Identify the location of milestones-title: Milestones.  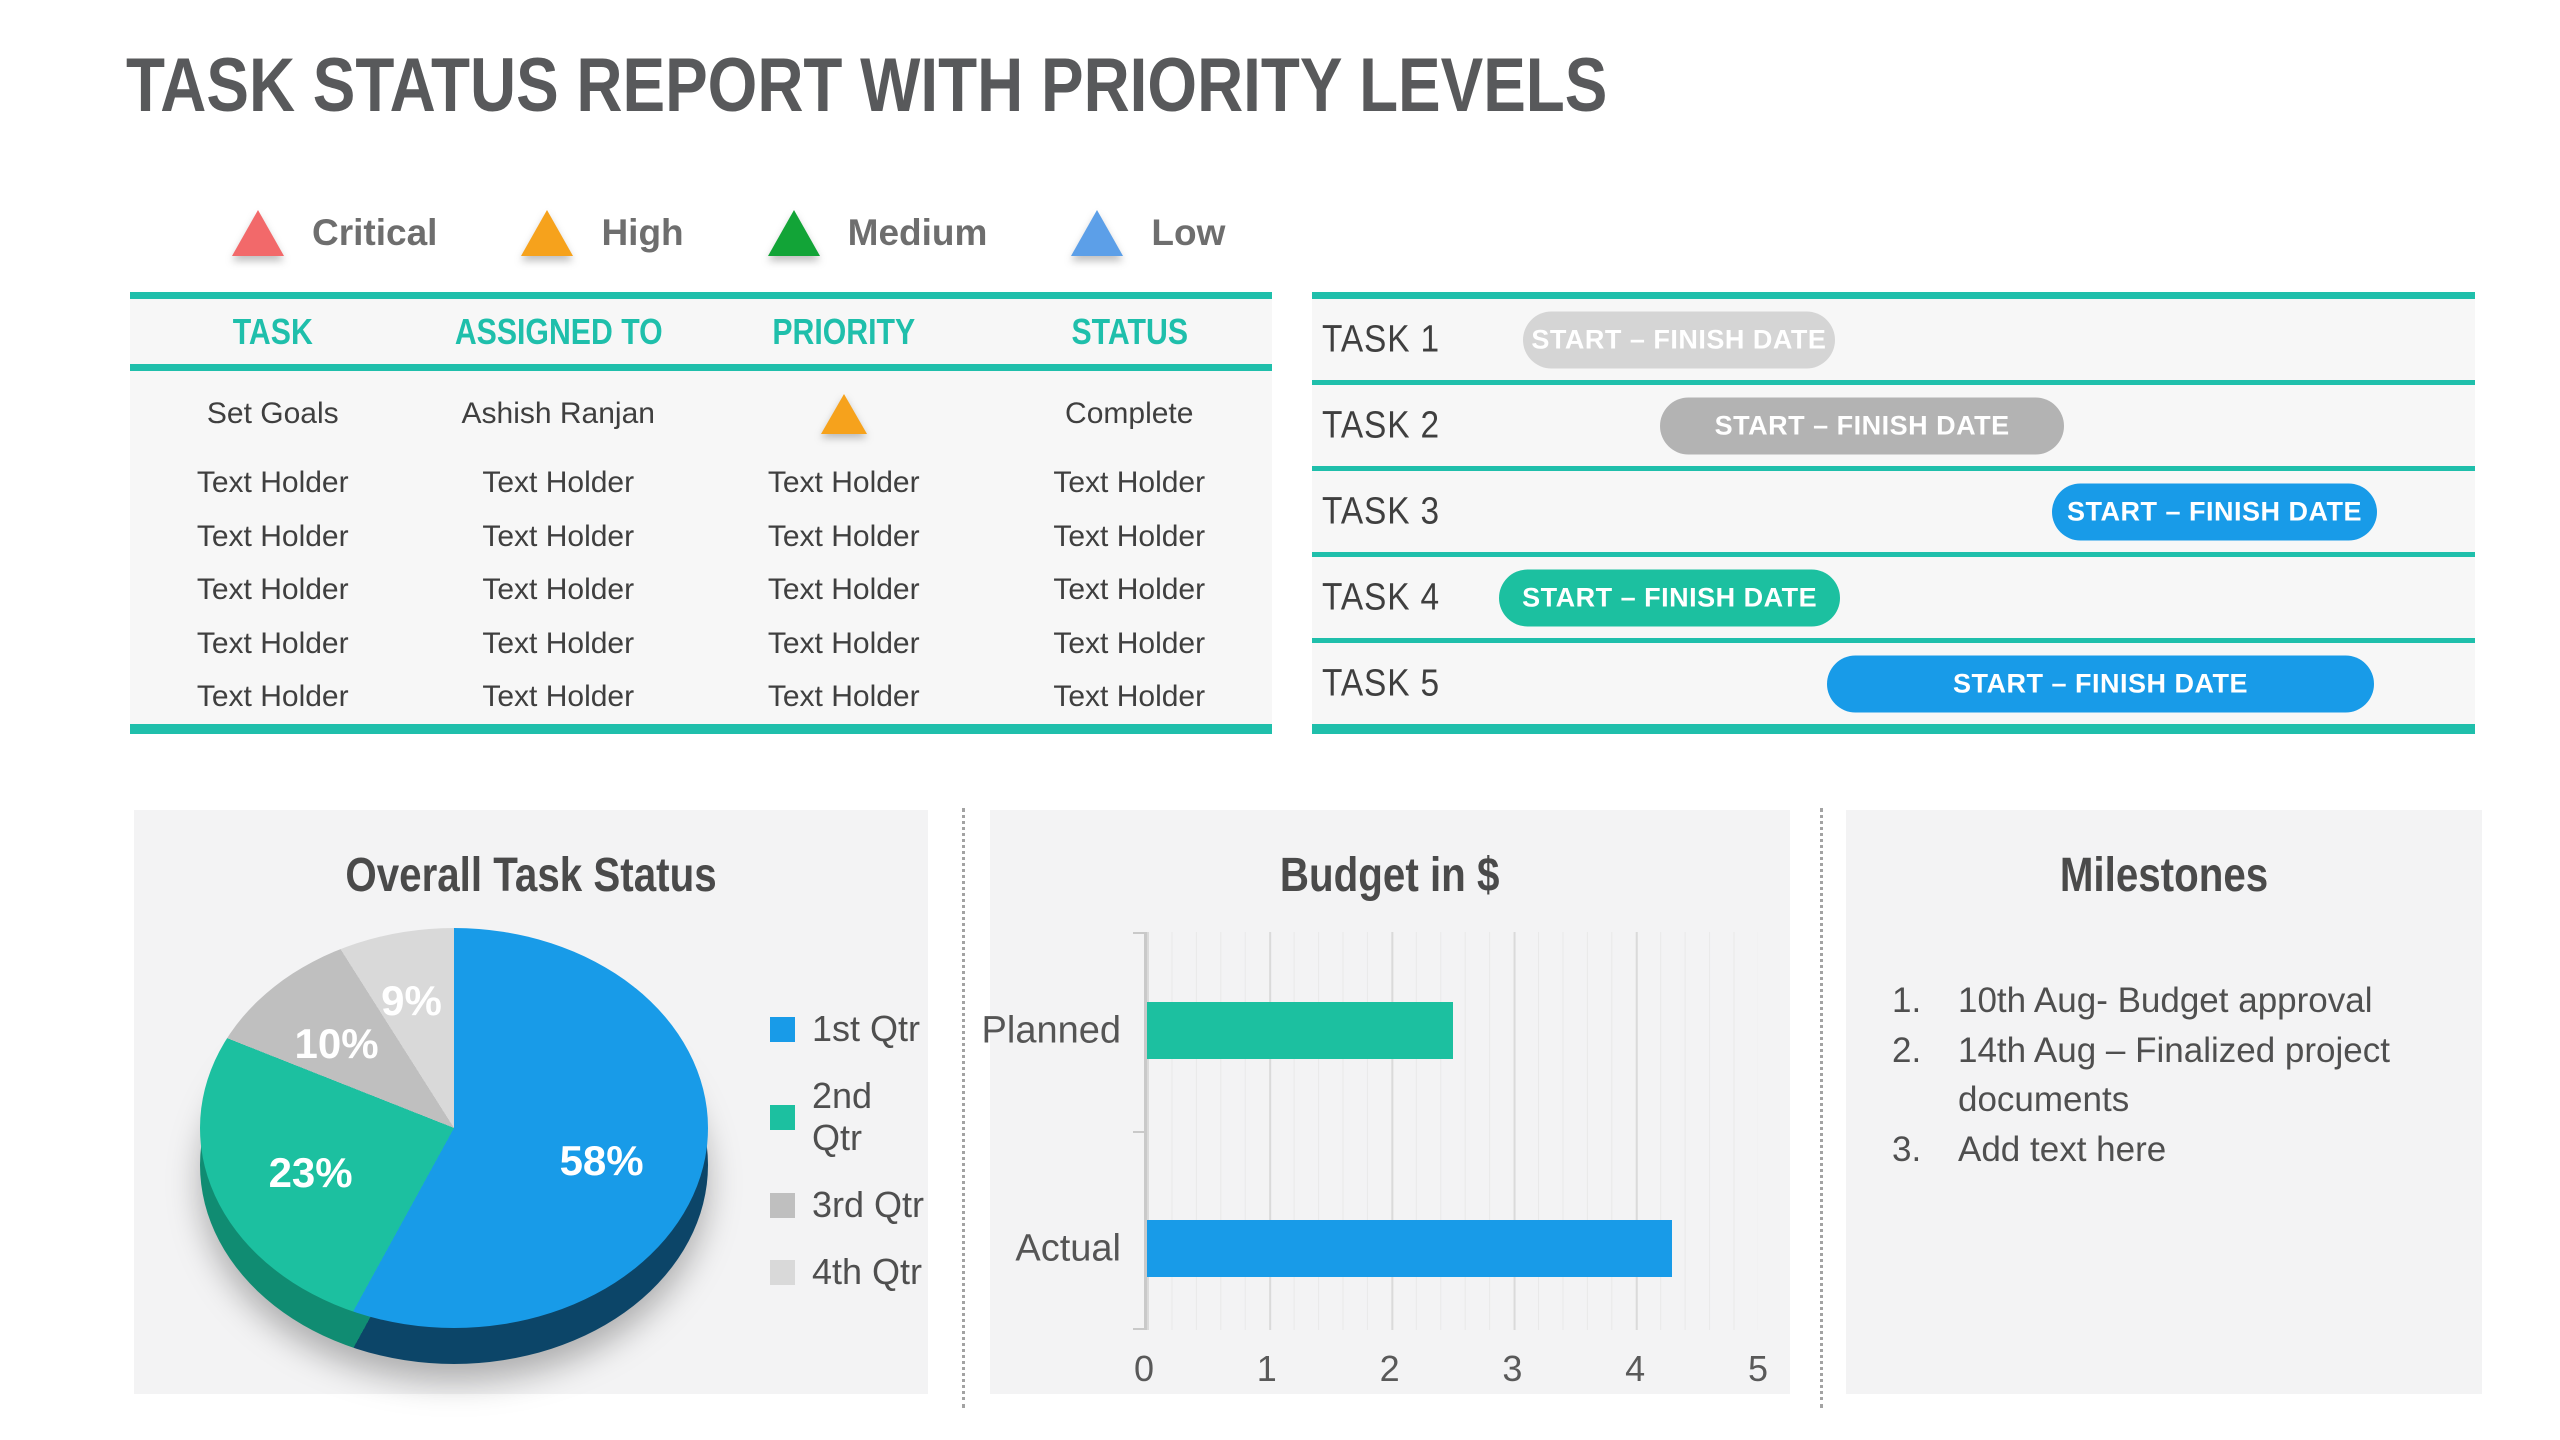
(2164, 875).